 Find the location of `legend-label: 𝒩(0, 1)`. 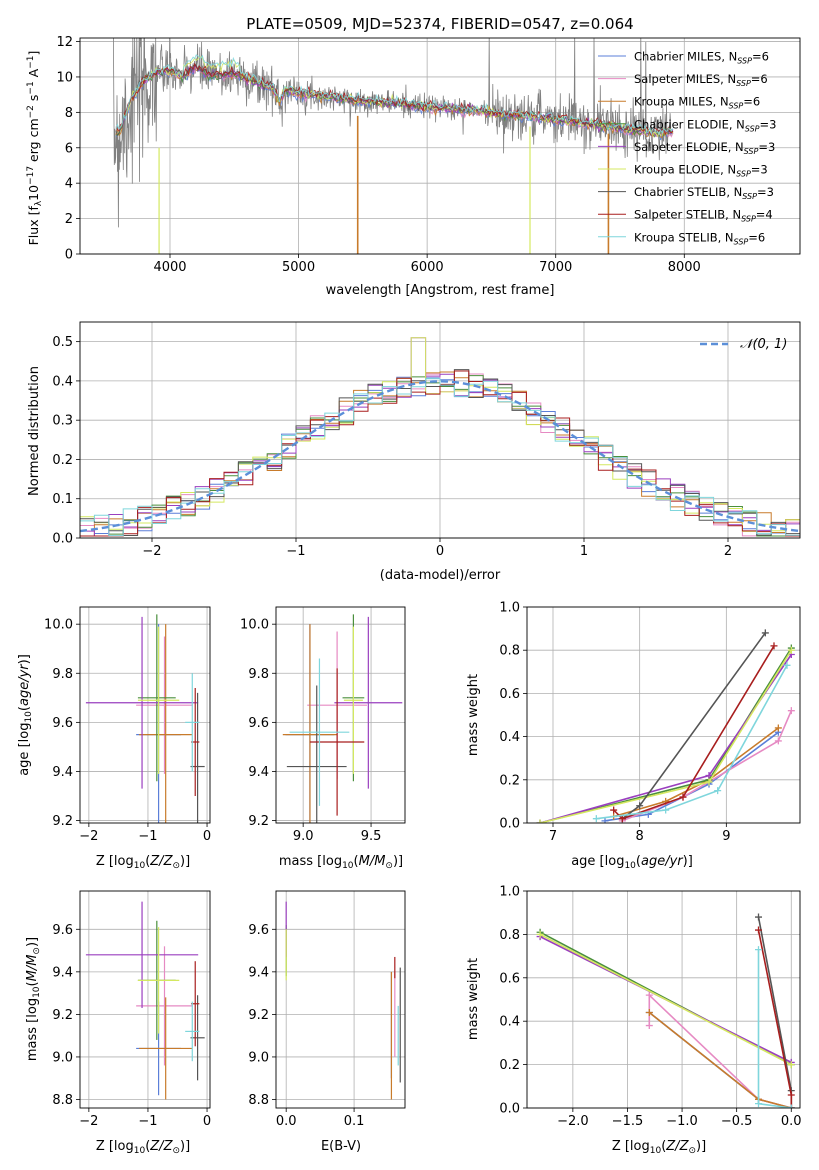

legend-label: 𝒩(0, 1) is located at coordinates (763, 344).